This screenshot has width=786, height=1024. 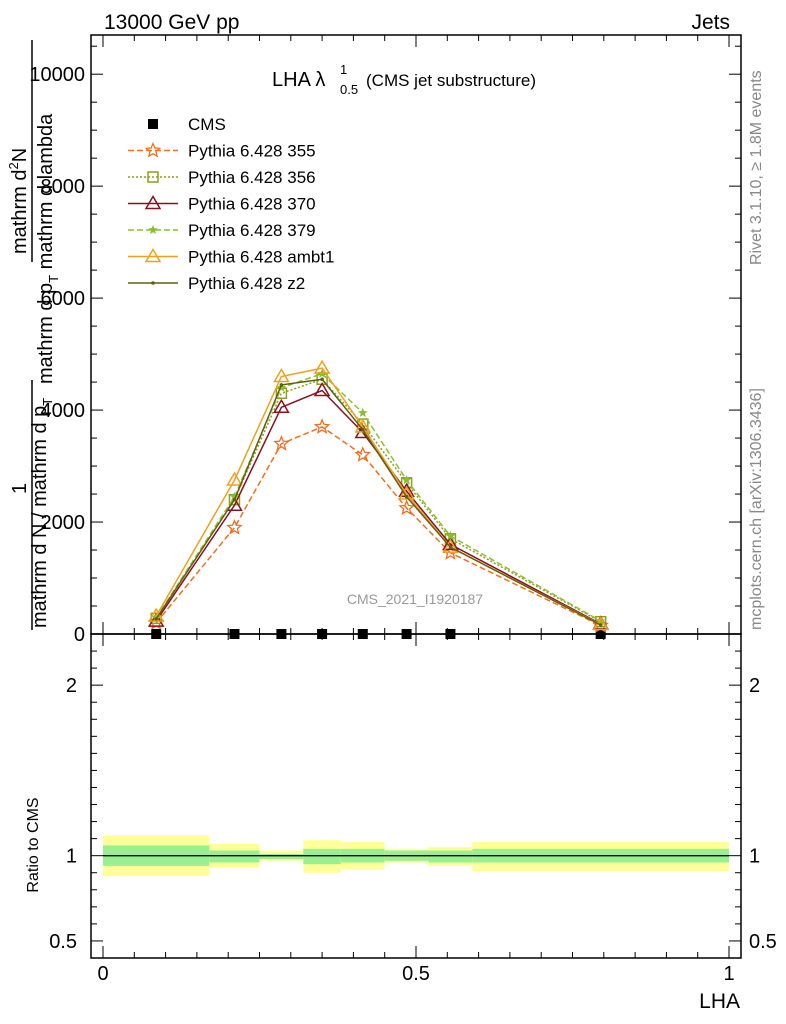 I want to click on ylabel-one: 1, so click(x=20, y=488).